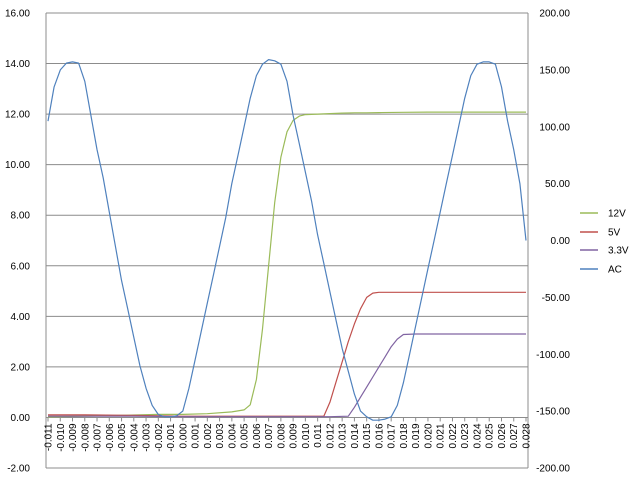  I want to click on x-tick-label: 0.022, so click(453, 435).